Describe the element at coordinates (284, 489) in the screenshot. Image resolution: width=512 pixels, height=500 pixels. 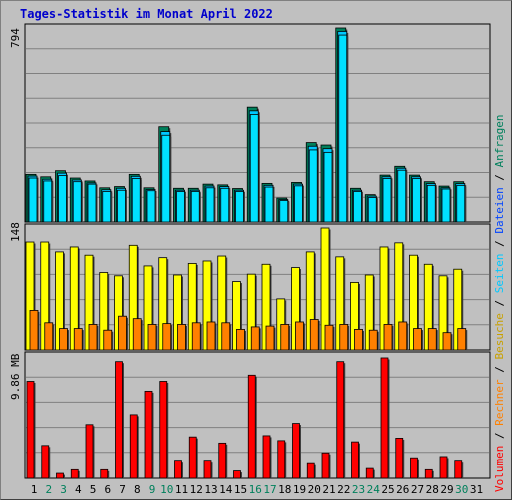
I see `x-day-label: 18` at that location.